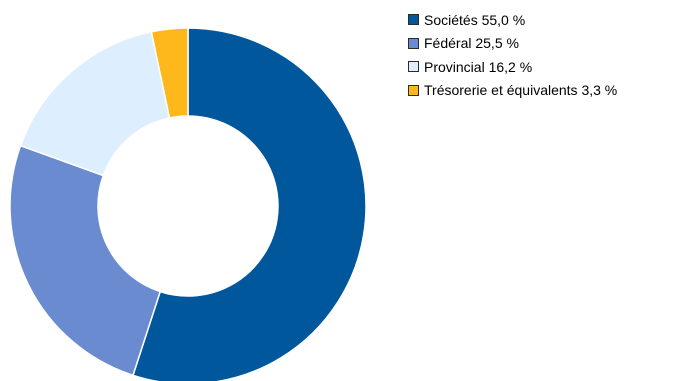  Describe the element at coordinates (169, 73) in the screenshot. I see `slice-tr-sorerie-et-quivalents` at that location.